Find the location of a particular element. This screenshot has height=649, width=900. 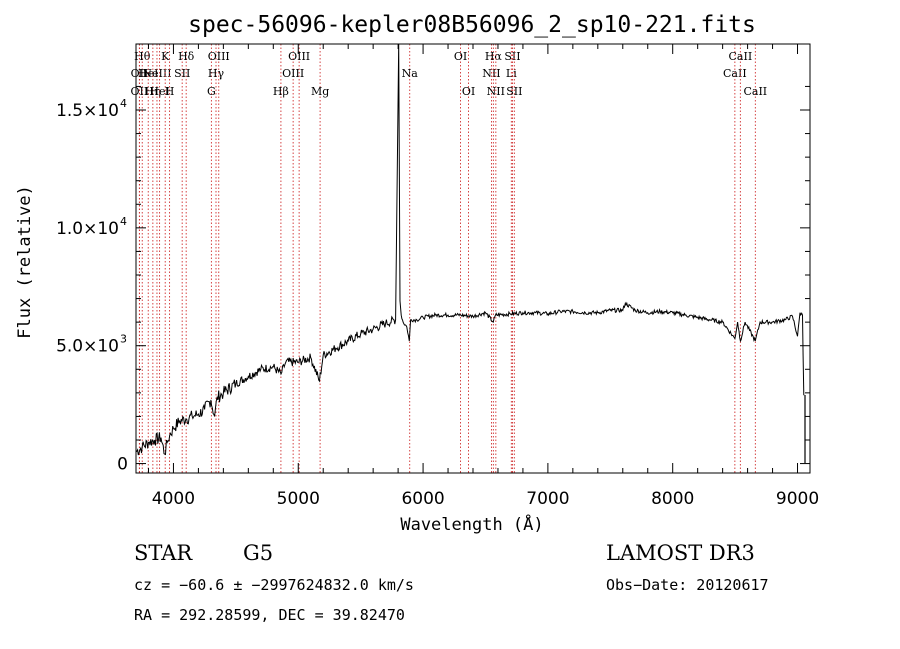

x-axis-label: Wavelength (Å) is located at coordinates (471, 524).